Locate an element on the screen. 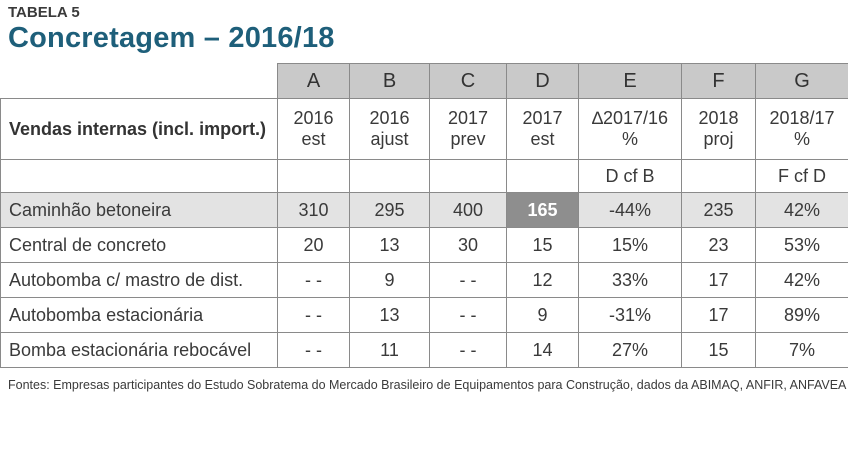  column-header: 2017 prev is located at coordinates (468, 129).